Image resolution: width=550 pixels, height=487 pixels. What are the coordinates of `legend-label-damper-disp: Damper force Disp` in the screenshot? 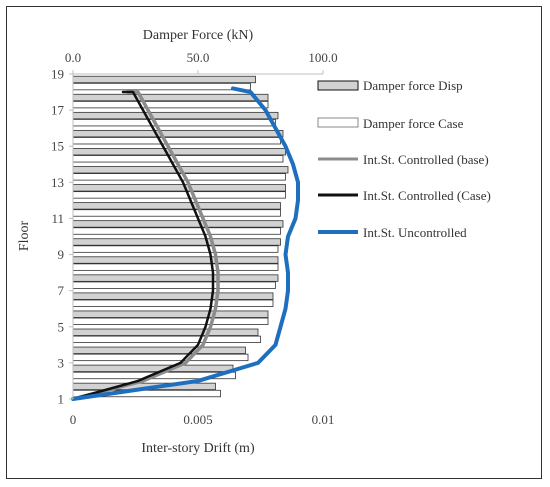 It's located at (413, 85).